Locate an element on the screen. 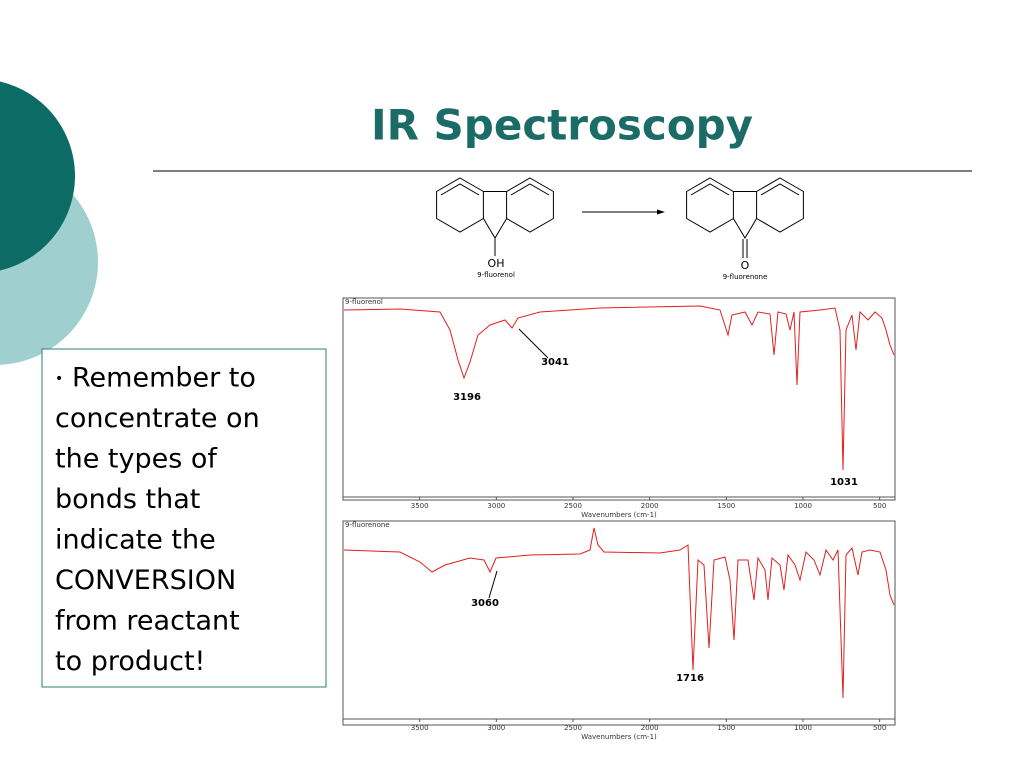 Image resolution: width=1024 pixels, height=772 pixels. bullet-line: concentrate on is located at coordinates (157, 418).